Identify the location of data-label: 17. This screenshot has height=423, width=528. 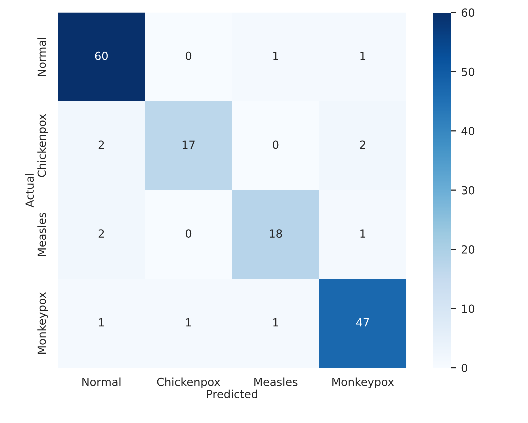
(188, 144).